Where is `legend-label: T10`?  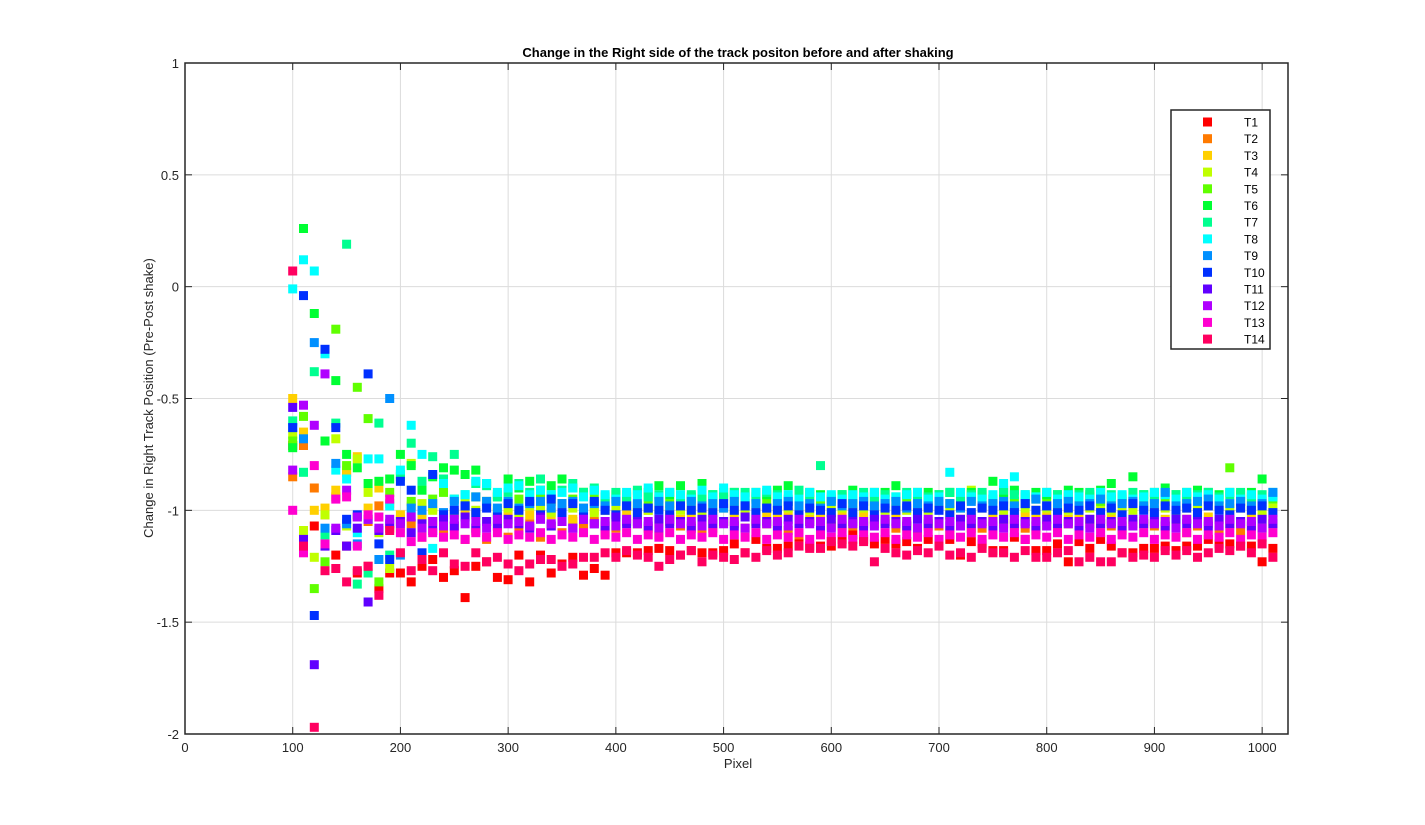
legend-label: T10 is located at coordinates (1254, 273).